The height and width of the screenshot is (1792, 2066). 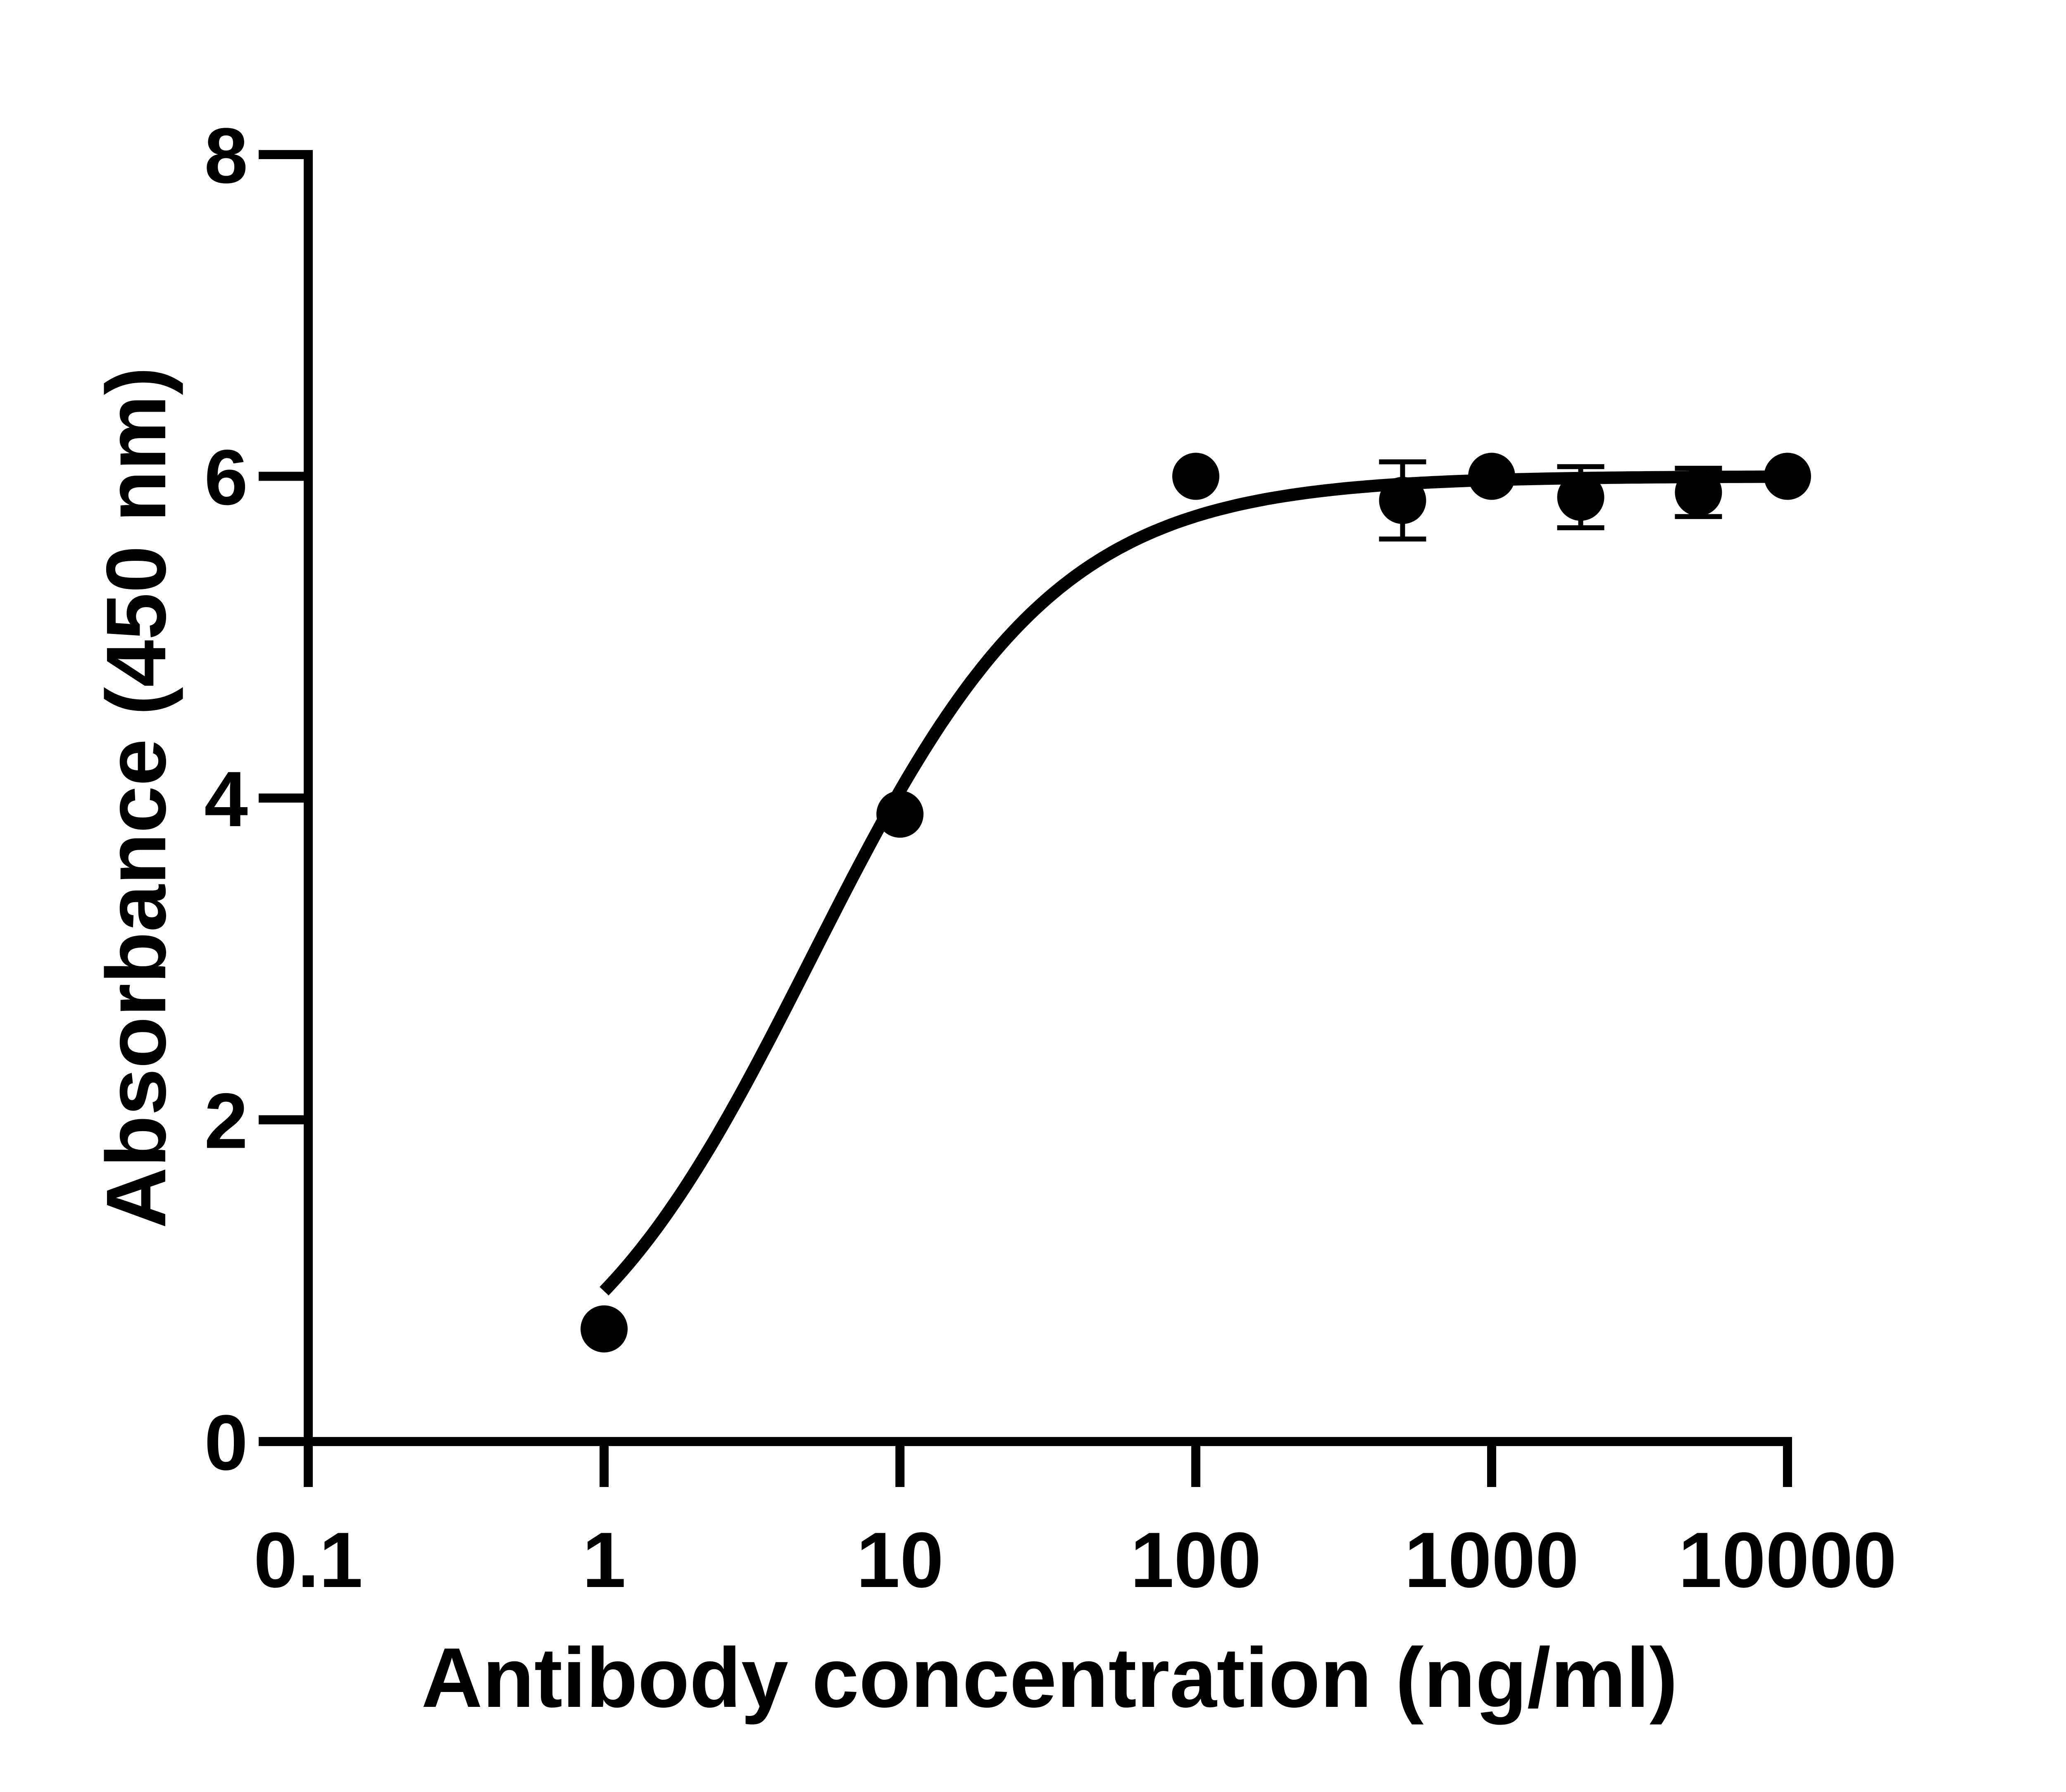 I want to click on y-tick-label: 2, so click(x=226, y=1121).